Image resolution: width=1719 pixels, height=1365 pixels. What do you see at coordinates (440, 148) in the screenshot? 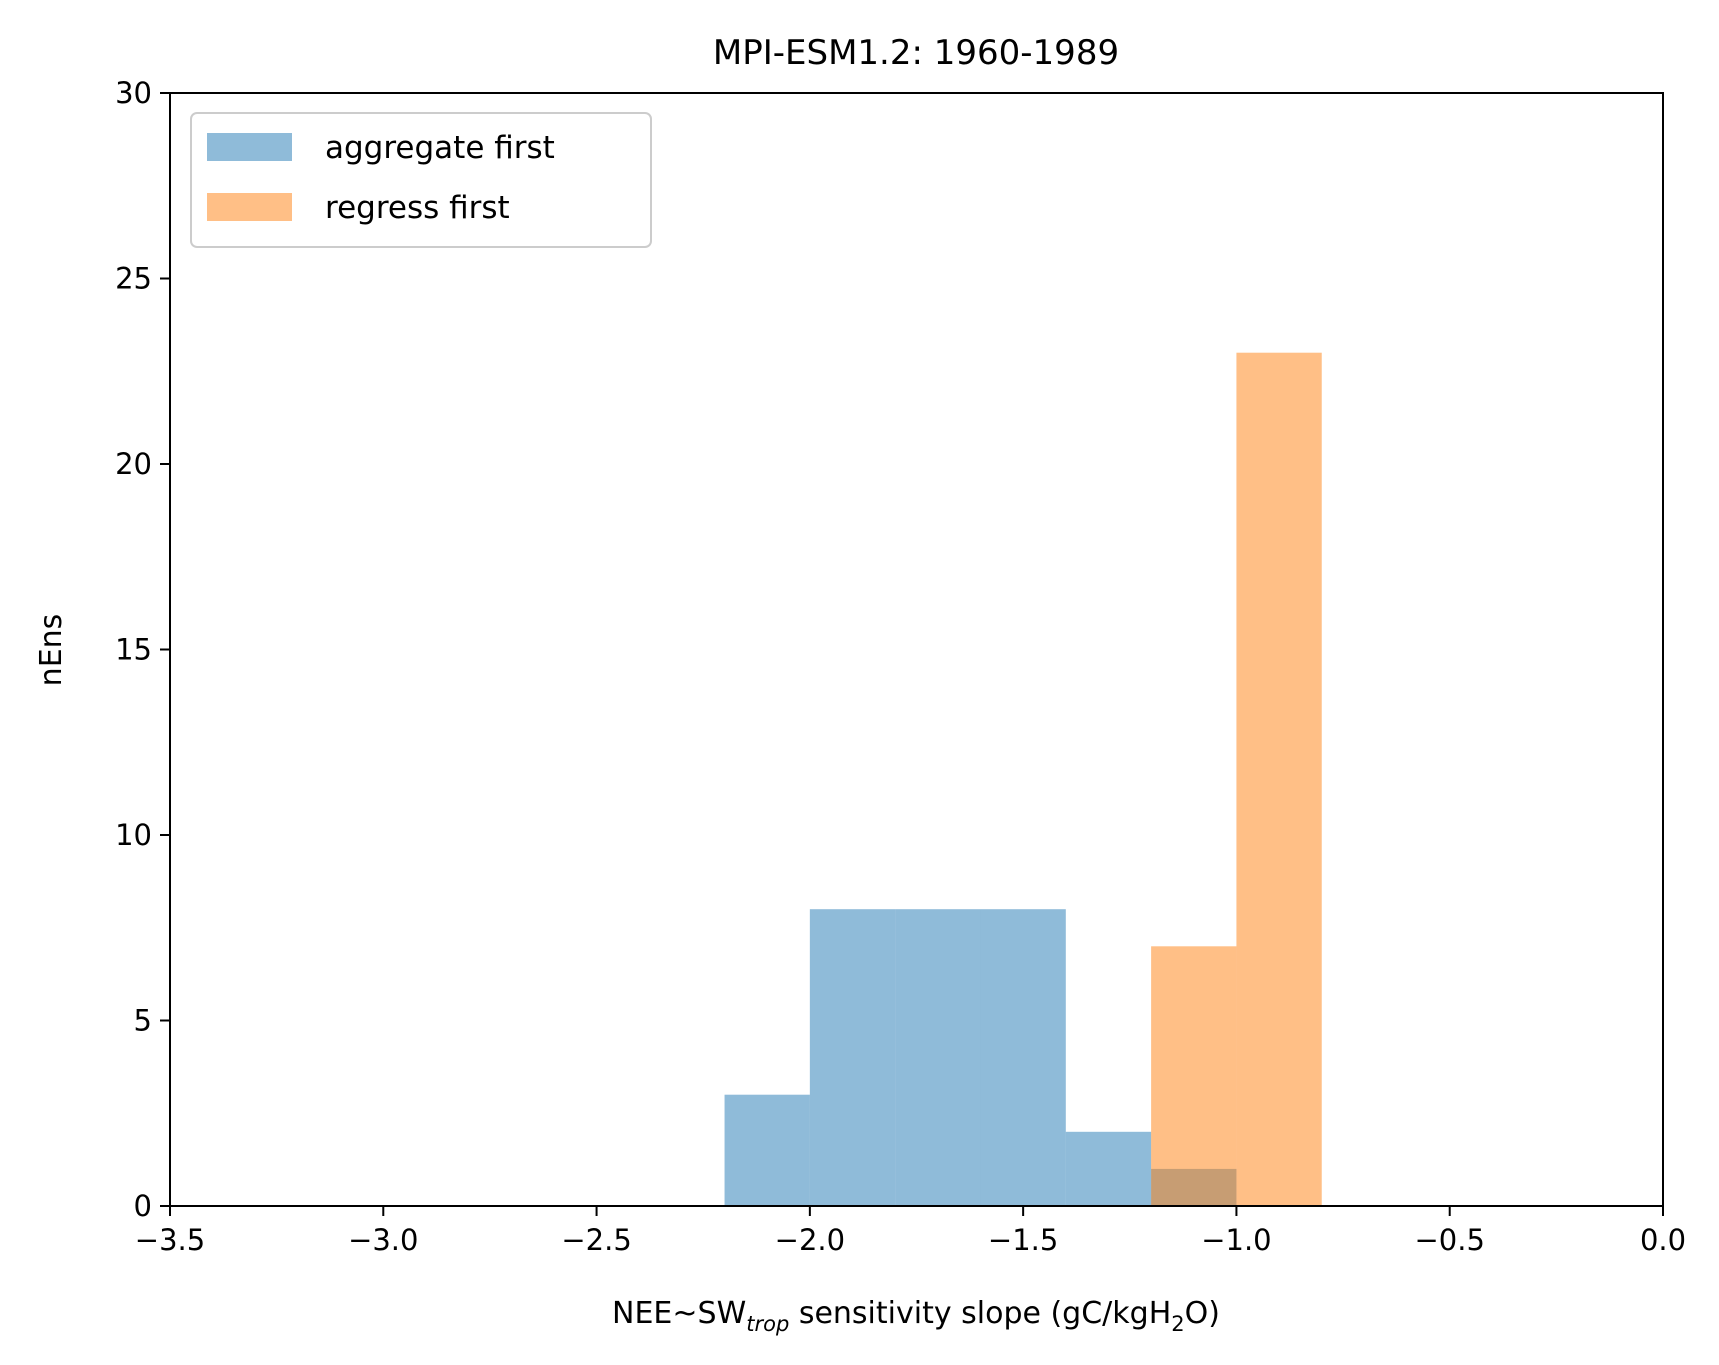
I see `legend-label-aggregate-first: aggregate first` at bounding box center [440, 148].